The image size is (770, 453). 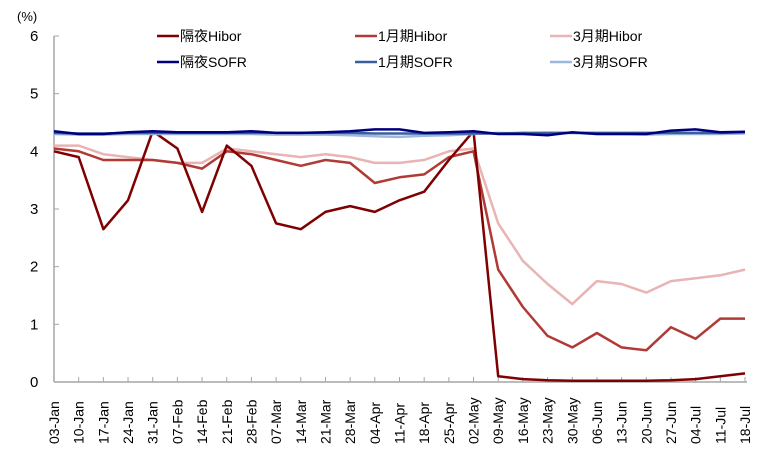 What do you see at coordinates (350, 421) in the screenshot?
I see `x-tick-label: 28-Mar` at bounding box center [350, 421].